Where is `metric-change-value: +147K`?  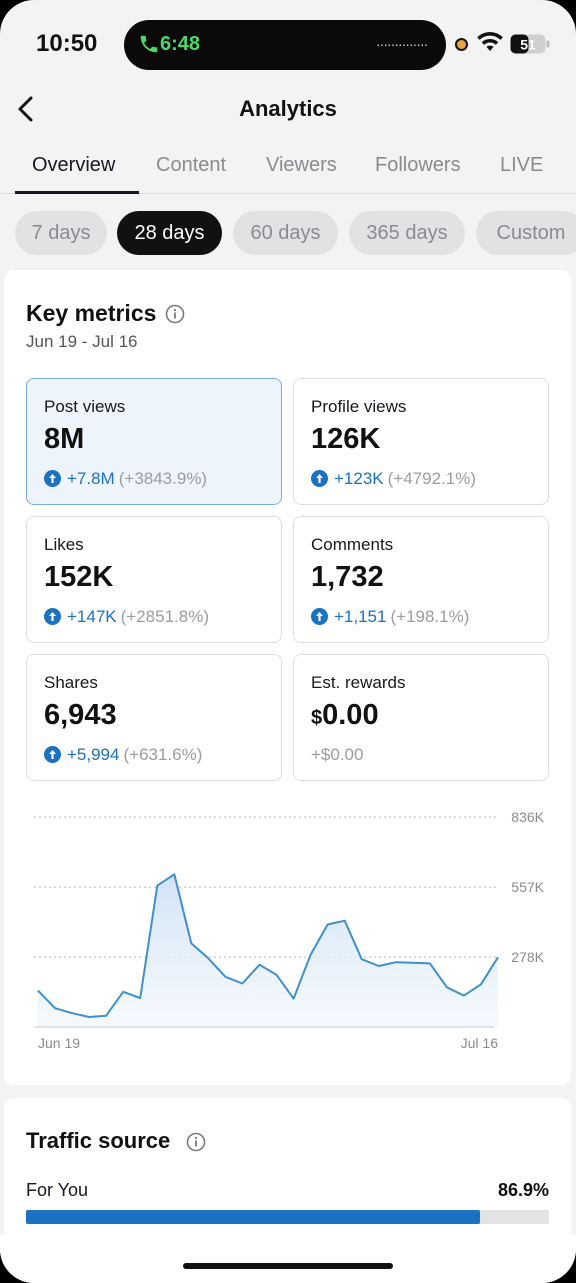 metric-change-value: +147K is located at coordinates (92, 616).